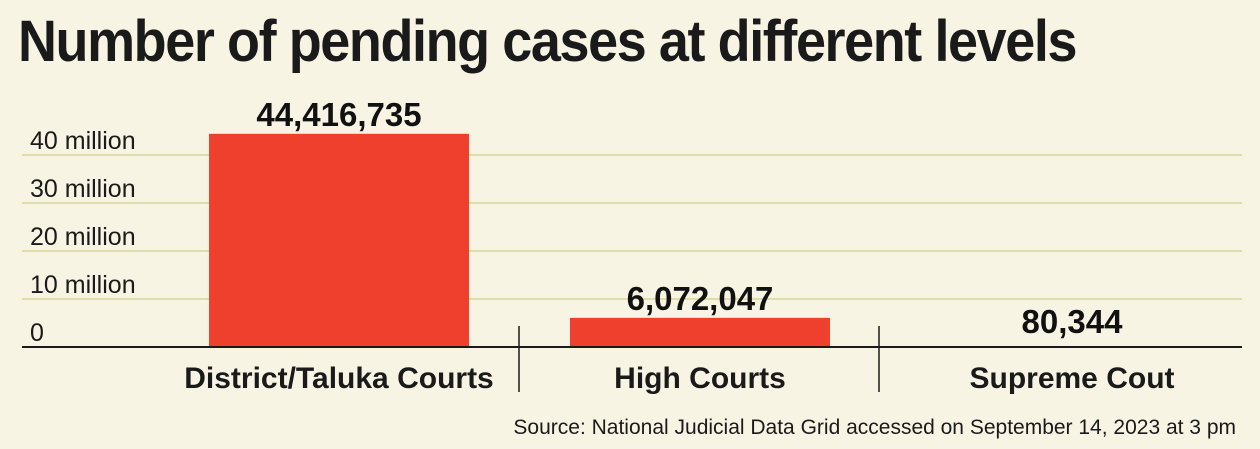 This screenshot has width=1260, height=449. I want to click on x-category-label: District/Taluka Courts, so click(339, 378).